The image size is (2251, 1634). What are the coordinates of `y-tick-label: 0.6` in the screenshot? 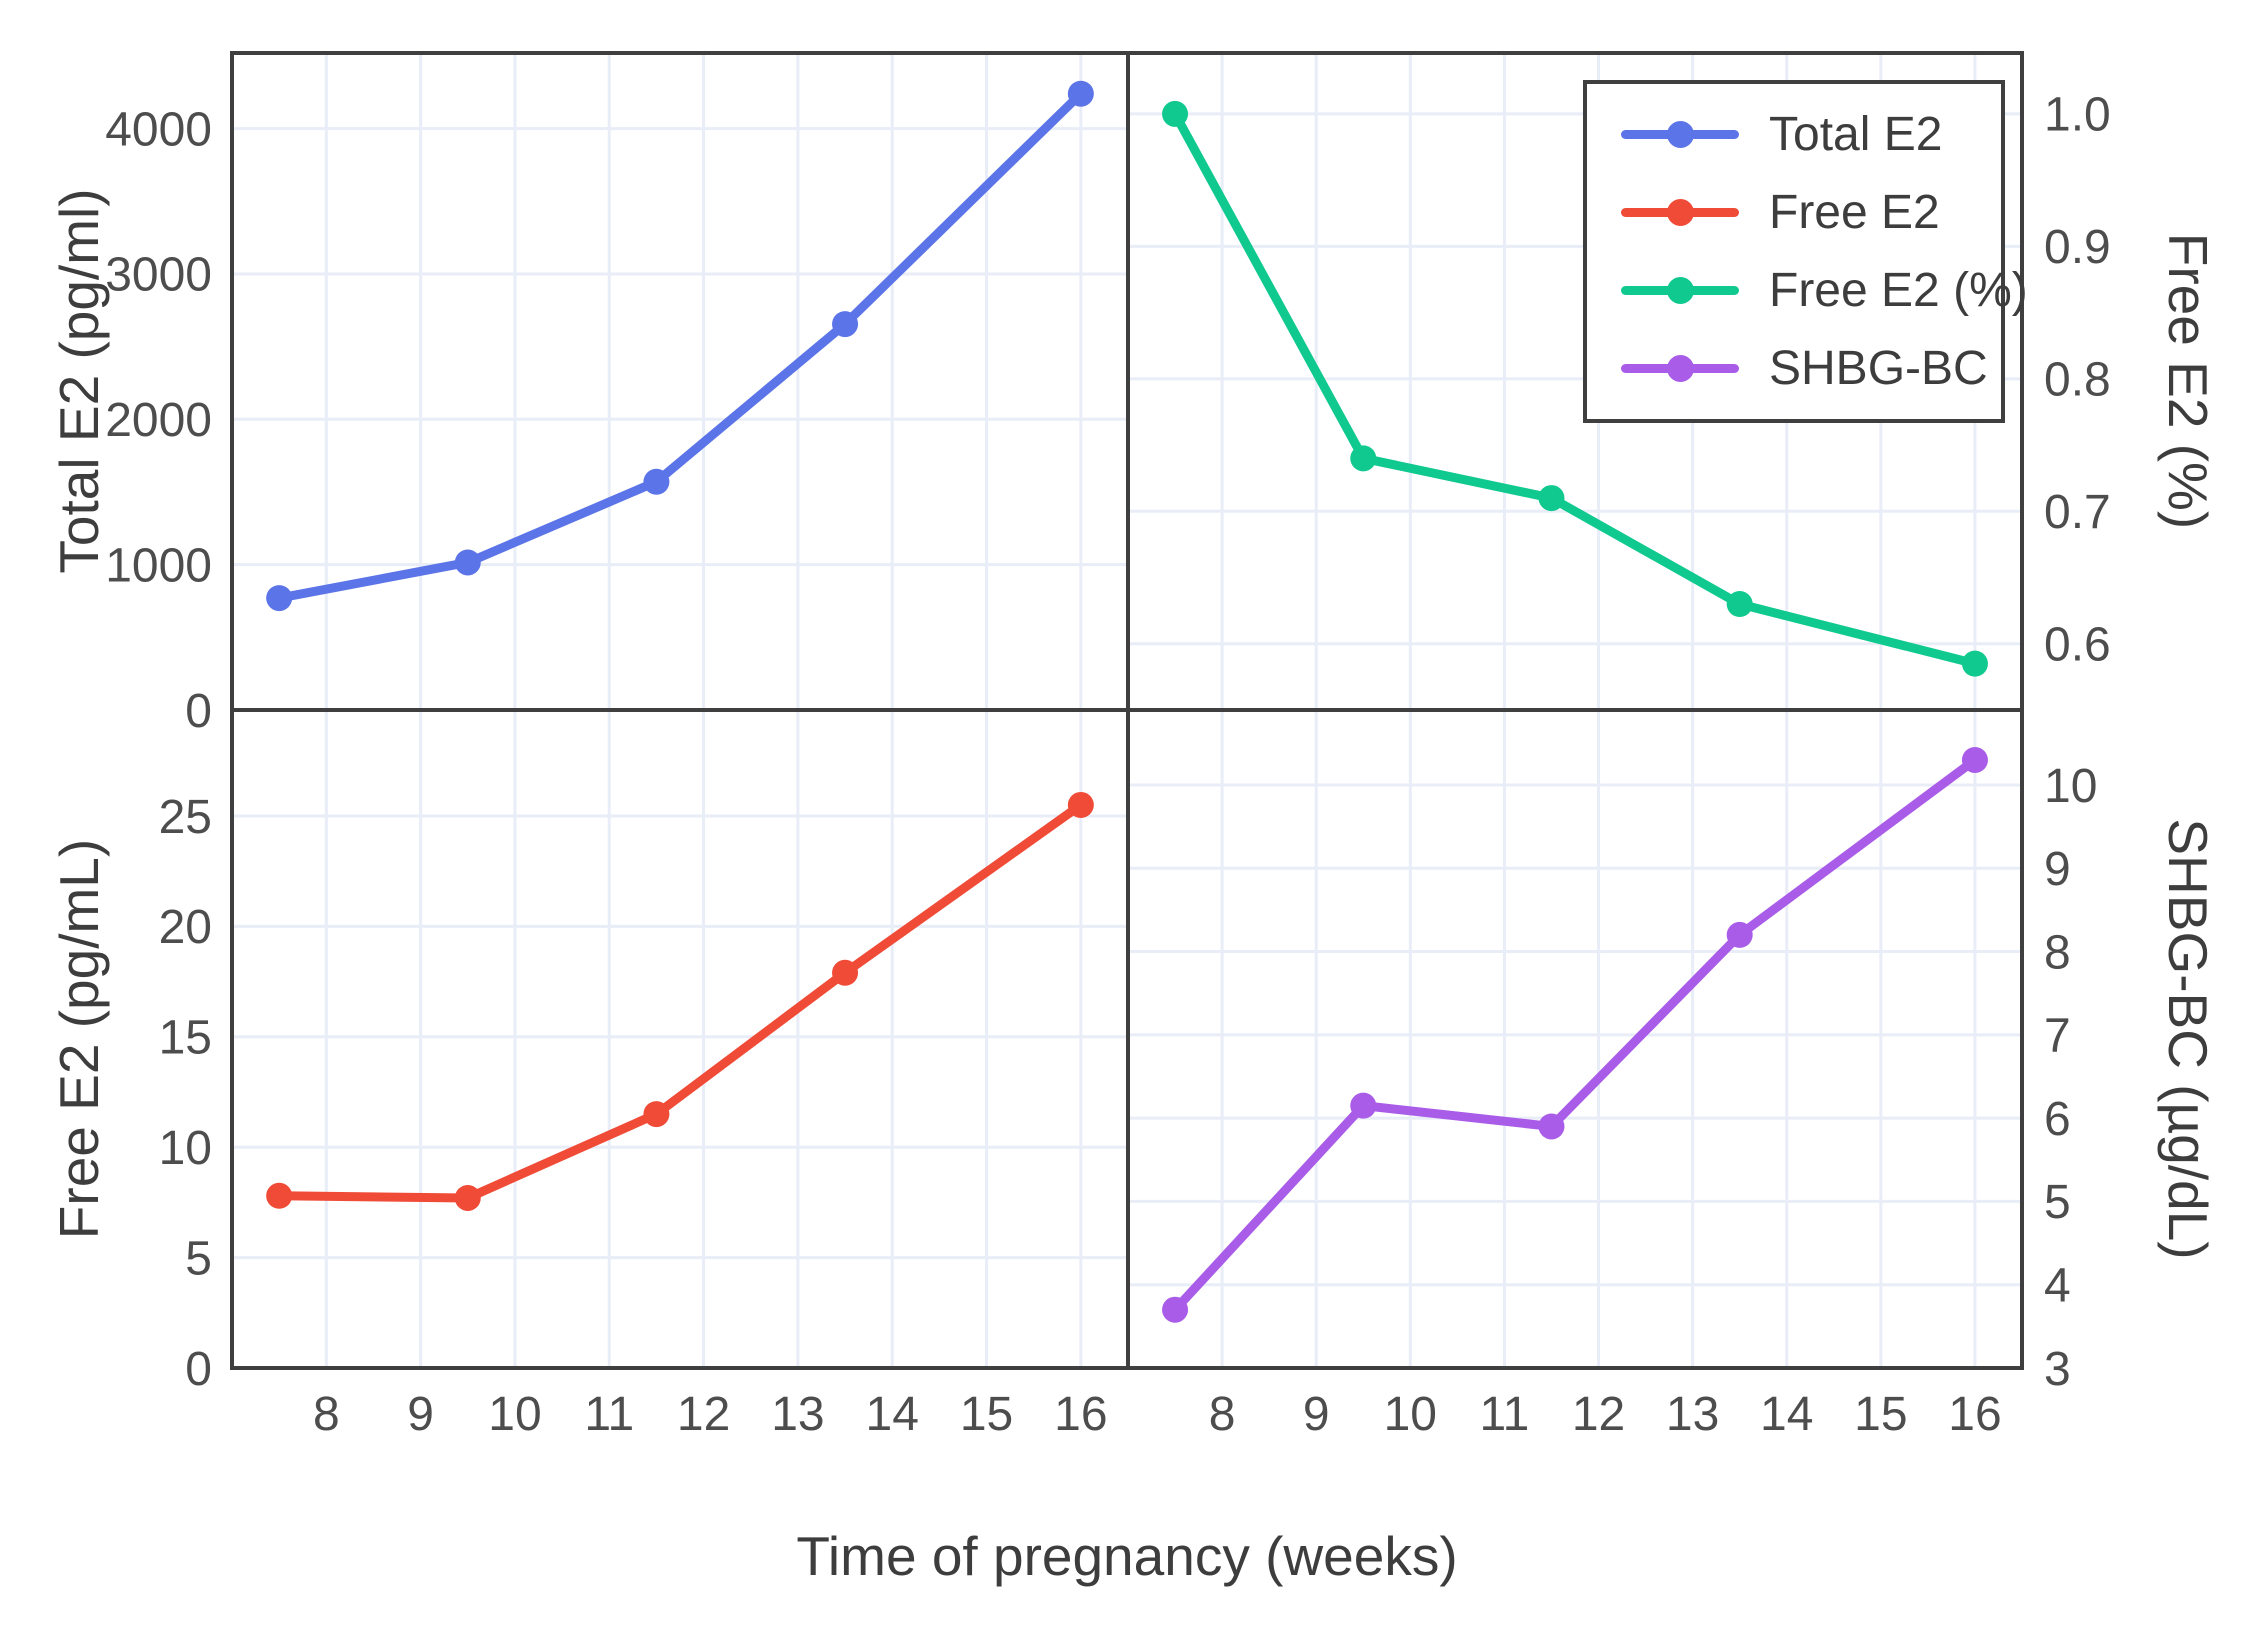 It's located at (2077, 645).